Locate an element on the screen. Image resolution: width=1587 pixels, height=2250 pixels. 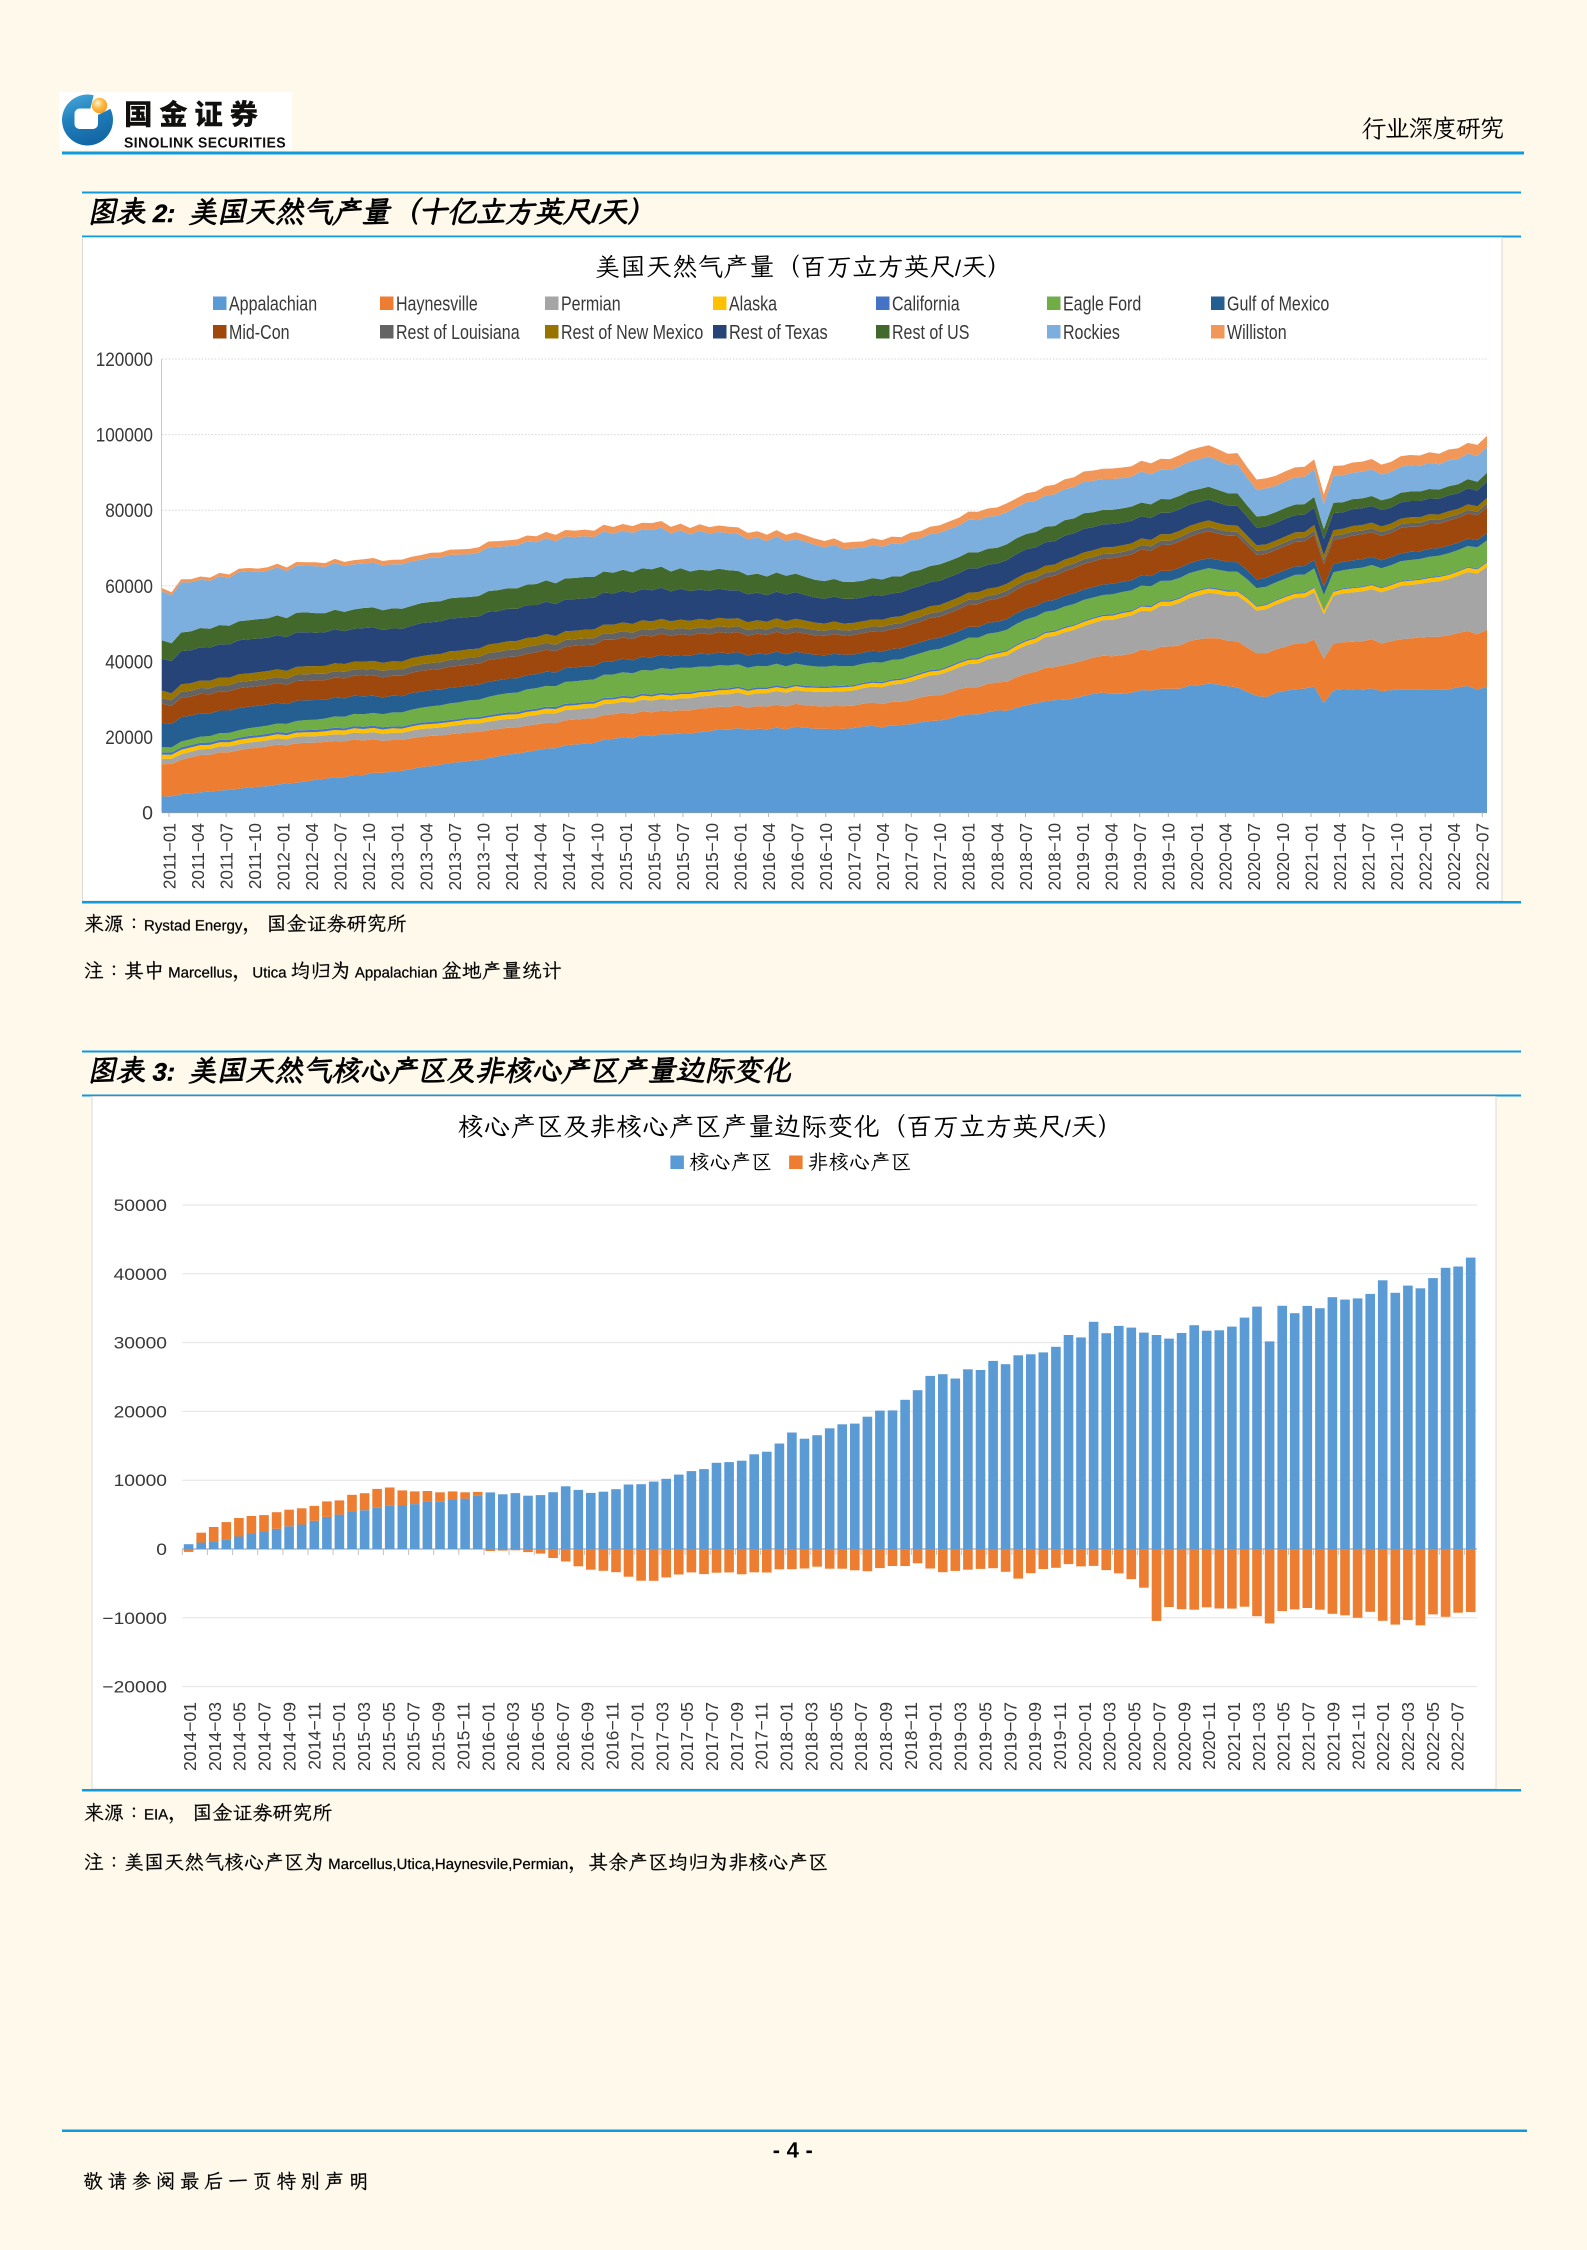
svg-text: 2017−07 is located at coordinates (912, 856).